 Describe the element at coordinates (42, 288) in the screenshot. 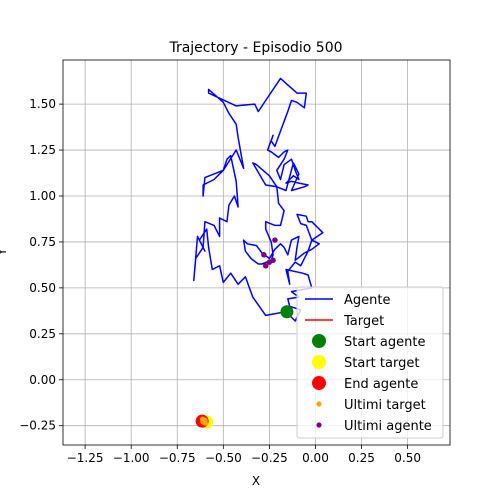

I see `y-tick-label: 0.50` at that location.